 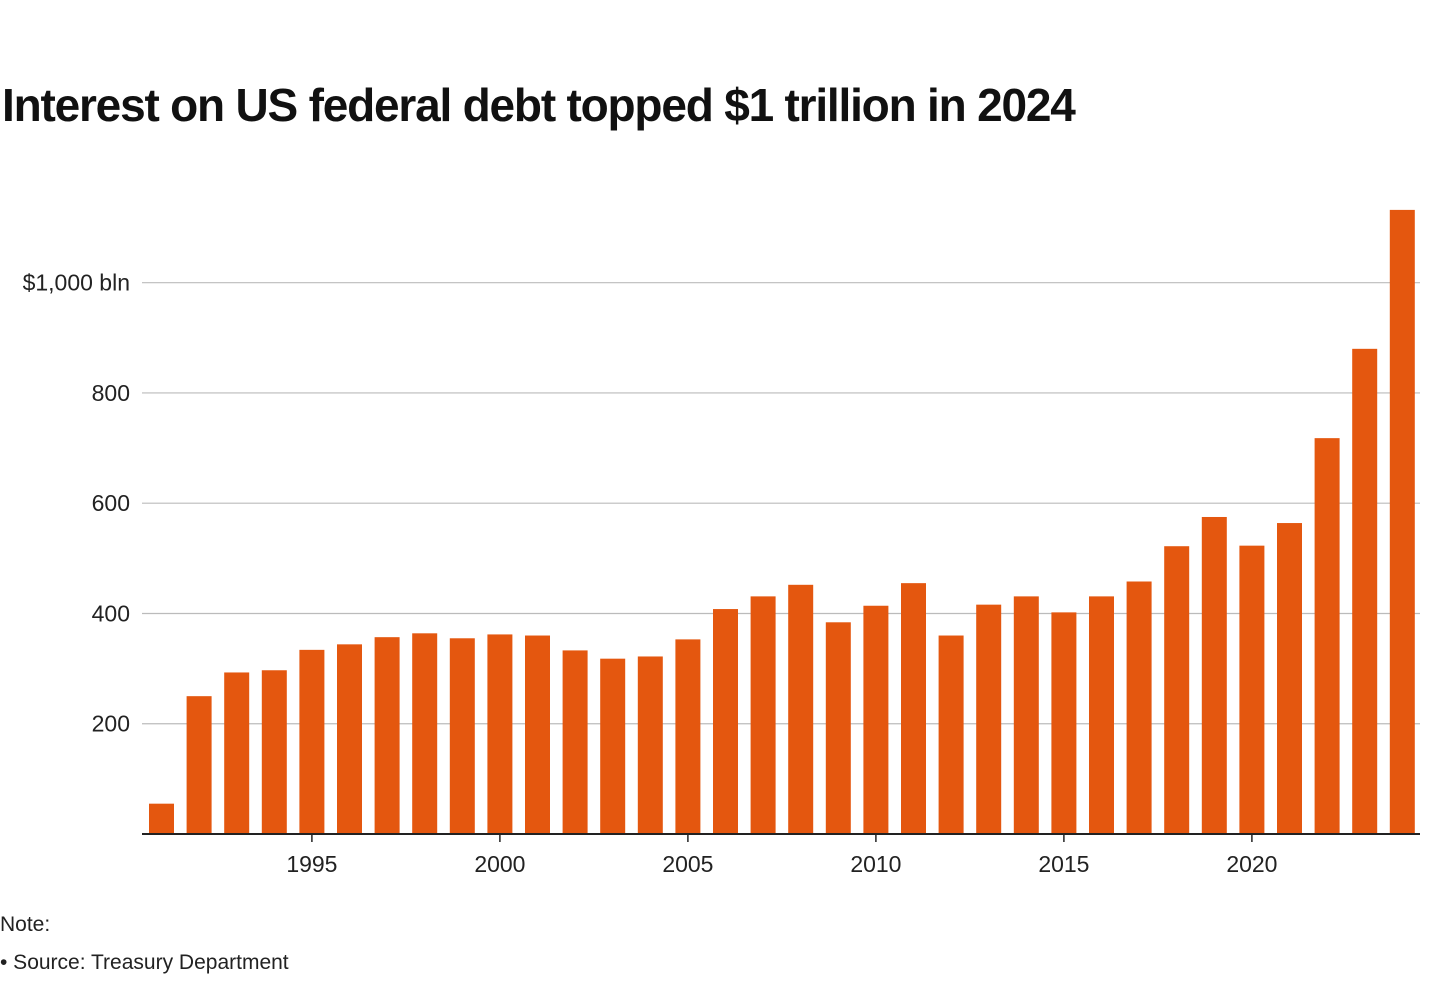 I want to click on bar-2015, so click(x=1064, y=723).